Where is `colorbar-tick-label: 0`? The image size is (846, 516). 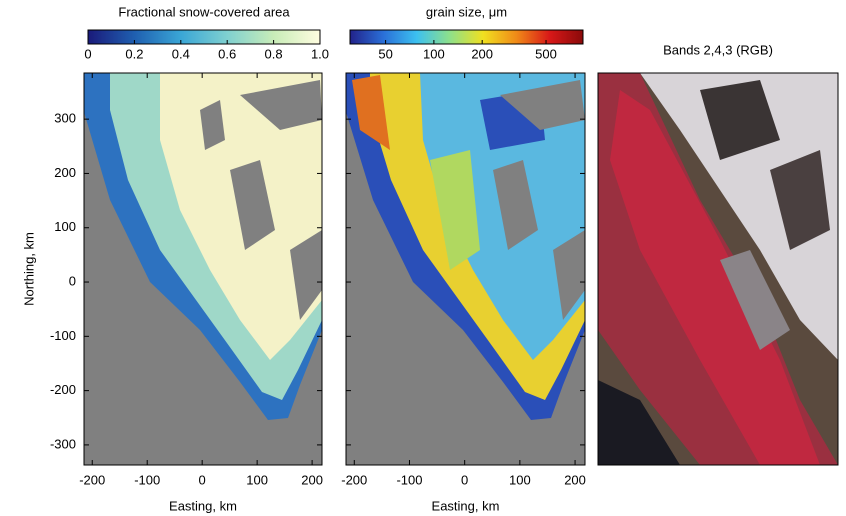 colorbar-tick-label: 0 is located at coordinates (87, 53).